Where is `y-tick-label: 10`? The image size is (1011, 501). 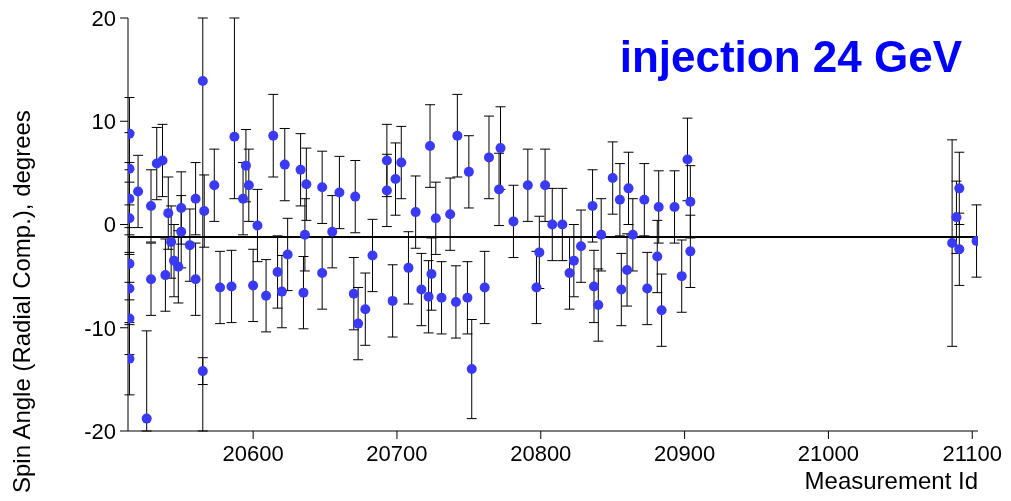 y-tick-label: 10 is located at coordinates (103, 122).